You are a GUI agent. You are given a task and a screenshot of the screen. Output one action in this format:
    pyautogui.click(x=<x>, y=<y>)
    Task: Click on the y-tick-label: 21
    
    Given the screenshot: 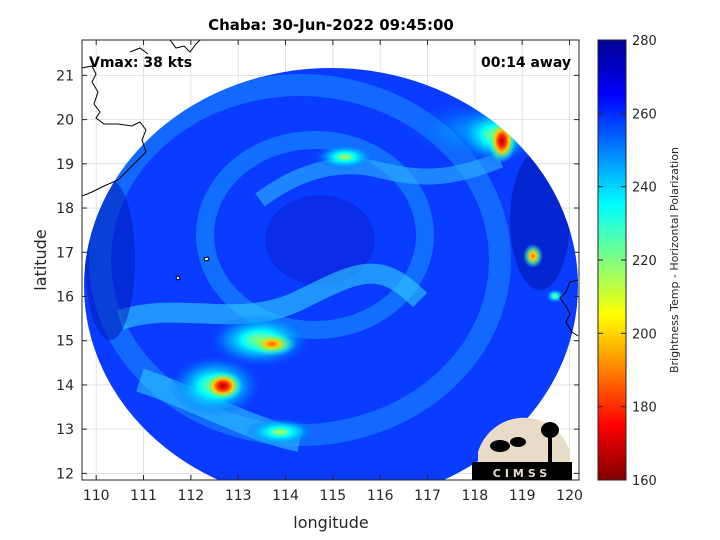 What is the action you would take?
    pyautogui.click(x=65, y=76)
    